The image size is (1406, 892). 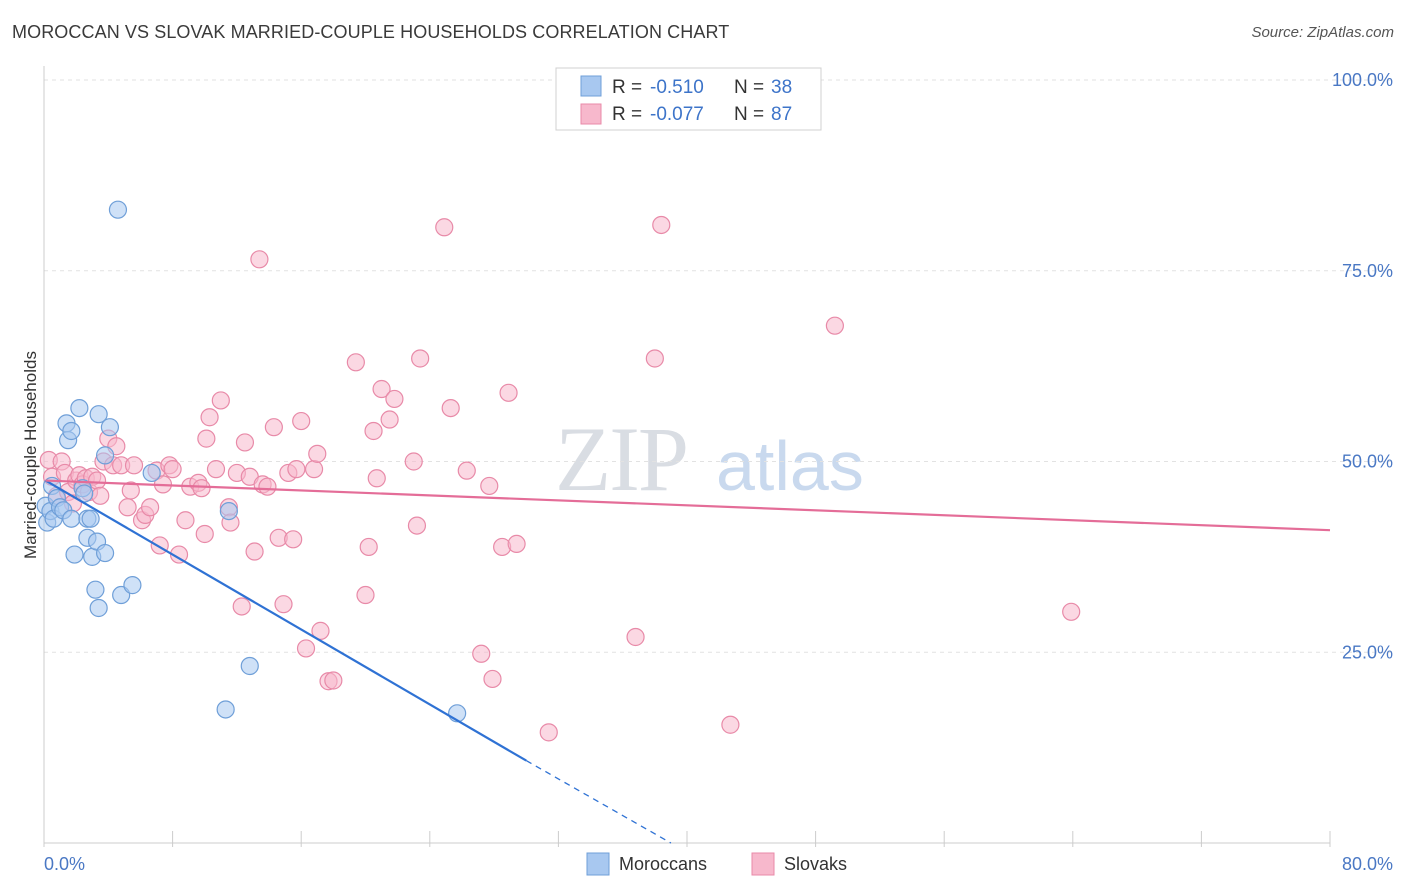 What do you see at coordinates (688, 99) in the screenshot?
I see `correlation-legend: R = -0.510 N = 38 R = -0.077 N = 87` at bounding box center [688, 99].